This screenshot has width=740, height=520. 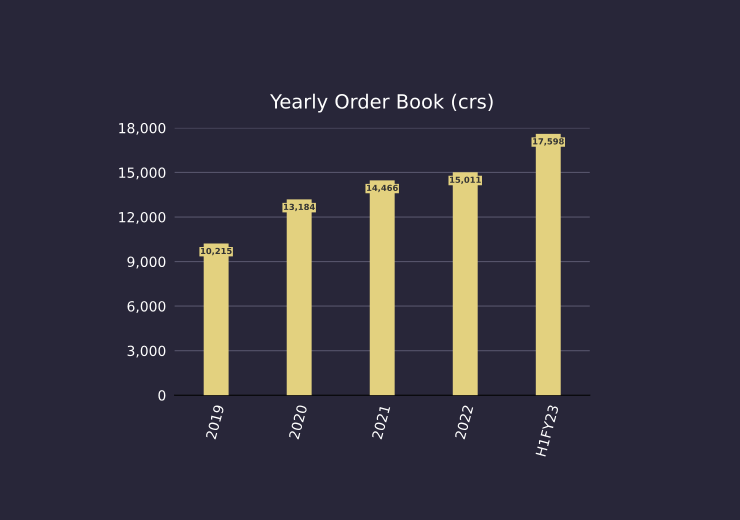 What do you see at coordinates (547, 430) in the screenshot?
I see `x-tick-label: H1FY23` at bounding box center [547, 430].